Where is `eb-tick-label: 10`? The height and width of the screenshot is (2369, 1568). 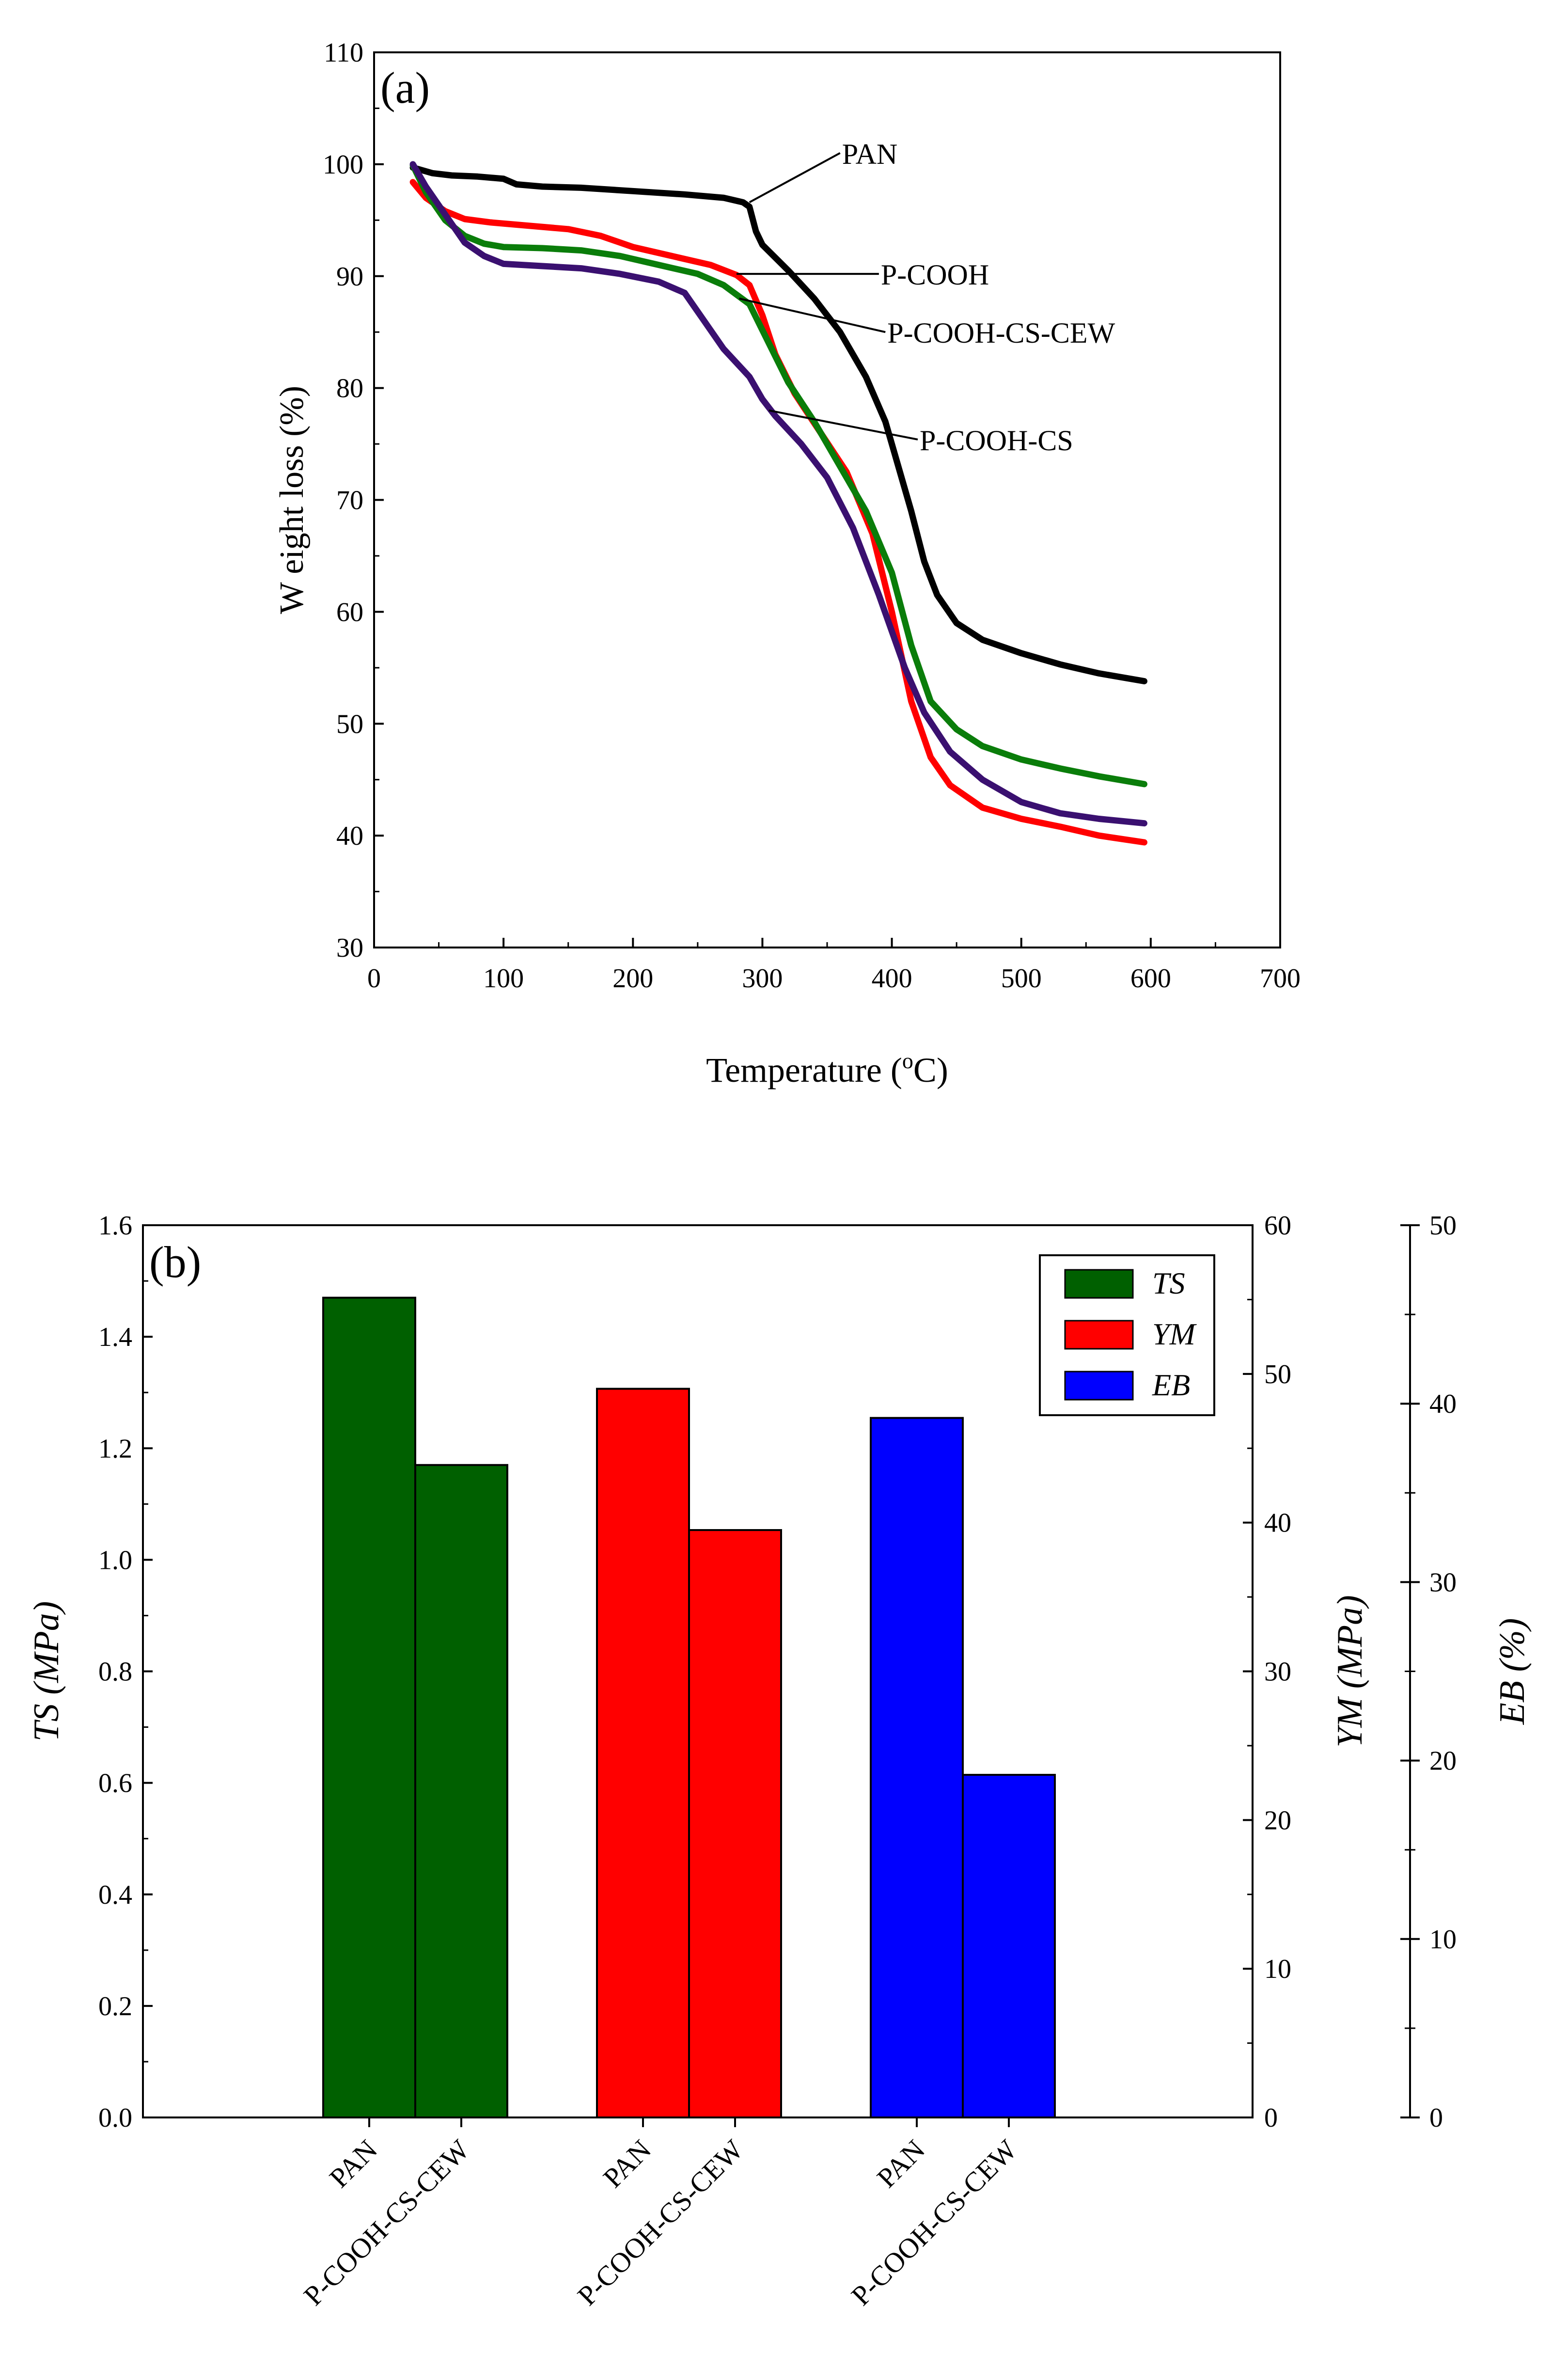
eb-tick-label: 10 is located at coordinates (1443, 1940).